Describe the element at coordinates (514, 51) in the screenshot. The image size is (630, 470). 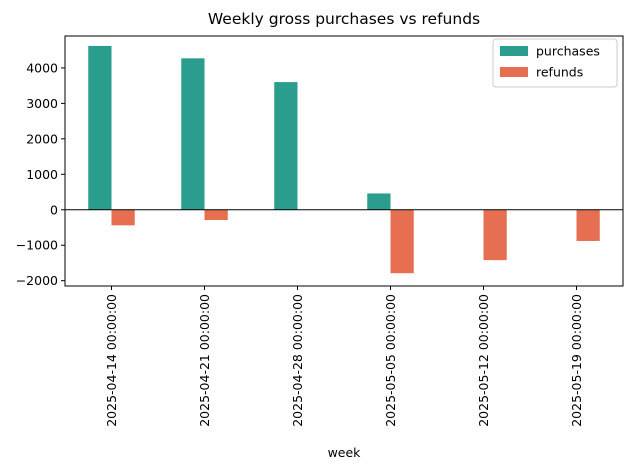
I see `legend-swatch-purchases` at that location.